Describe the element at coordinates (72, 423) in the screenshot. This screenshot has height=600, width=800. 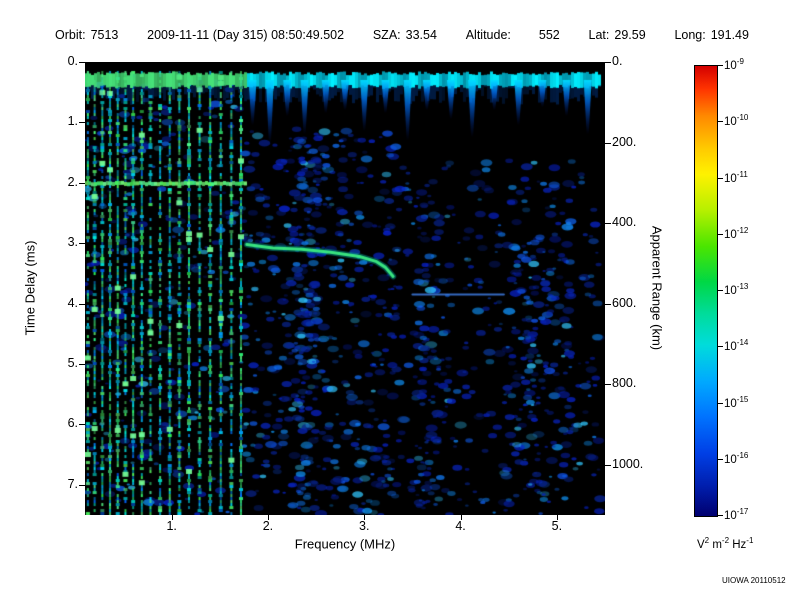
I see `y-left-tick-label: 6.` at that location.